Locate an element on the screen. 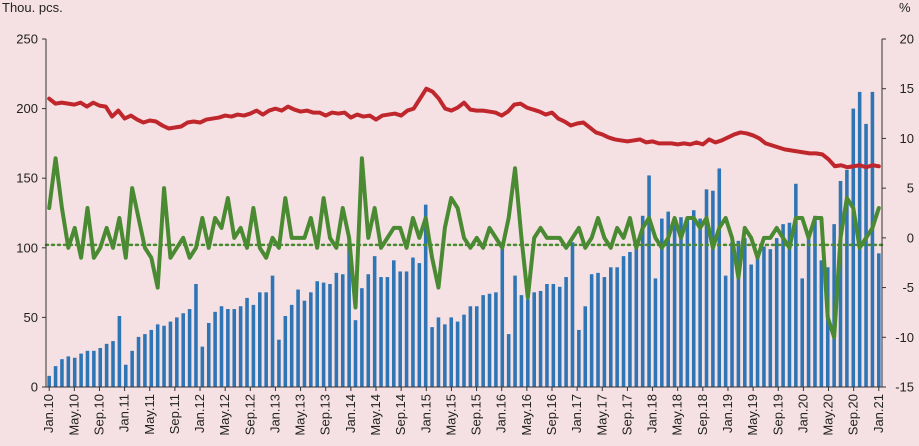 This screenshot has height=446, width=919. left-tick-label: 200 is located at coordinates (27, 108).